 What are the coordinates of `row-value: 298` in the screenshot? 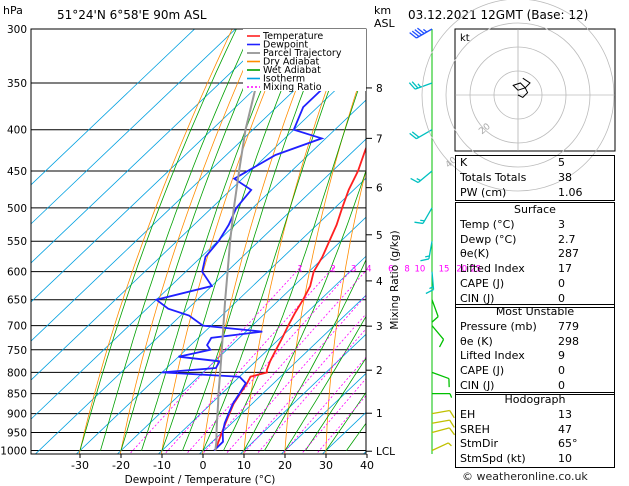 It's located at (568, 341).